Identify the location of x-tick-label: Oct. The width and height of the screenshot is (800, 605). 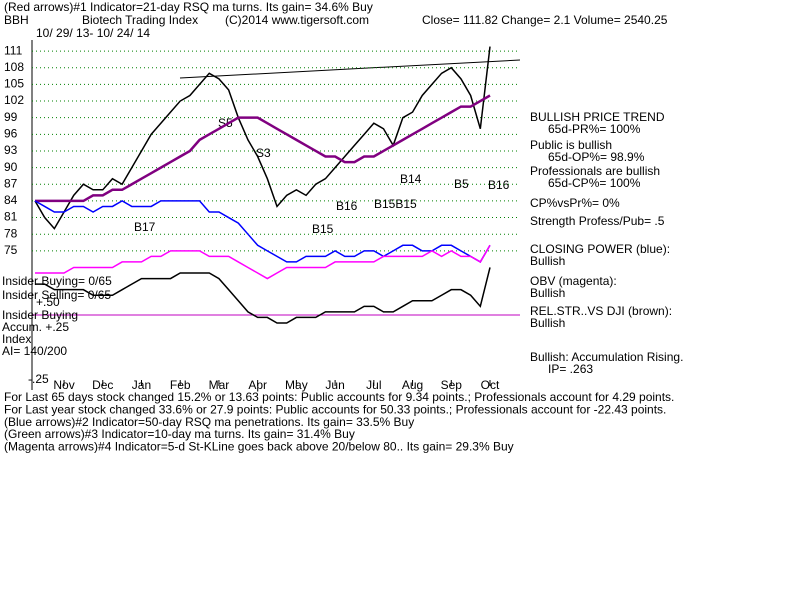
(490, 385).